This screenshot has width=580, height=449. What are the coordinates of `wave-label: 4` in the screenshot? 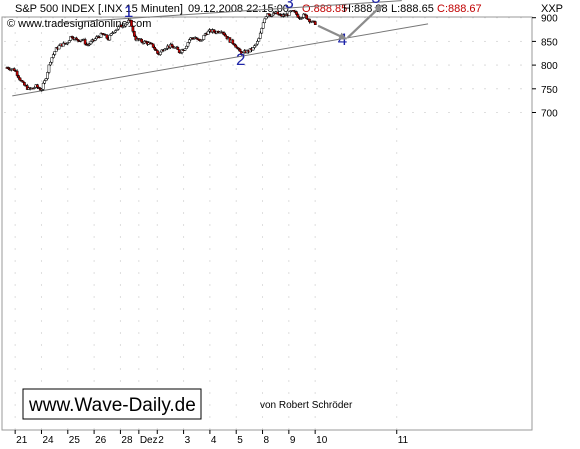 It's located at (342, 39).